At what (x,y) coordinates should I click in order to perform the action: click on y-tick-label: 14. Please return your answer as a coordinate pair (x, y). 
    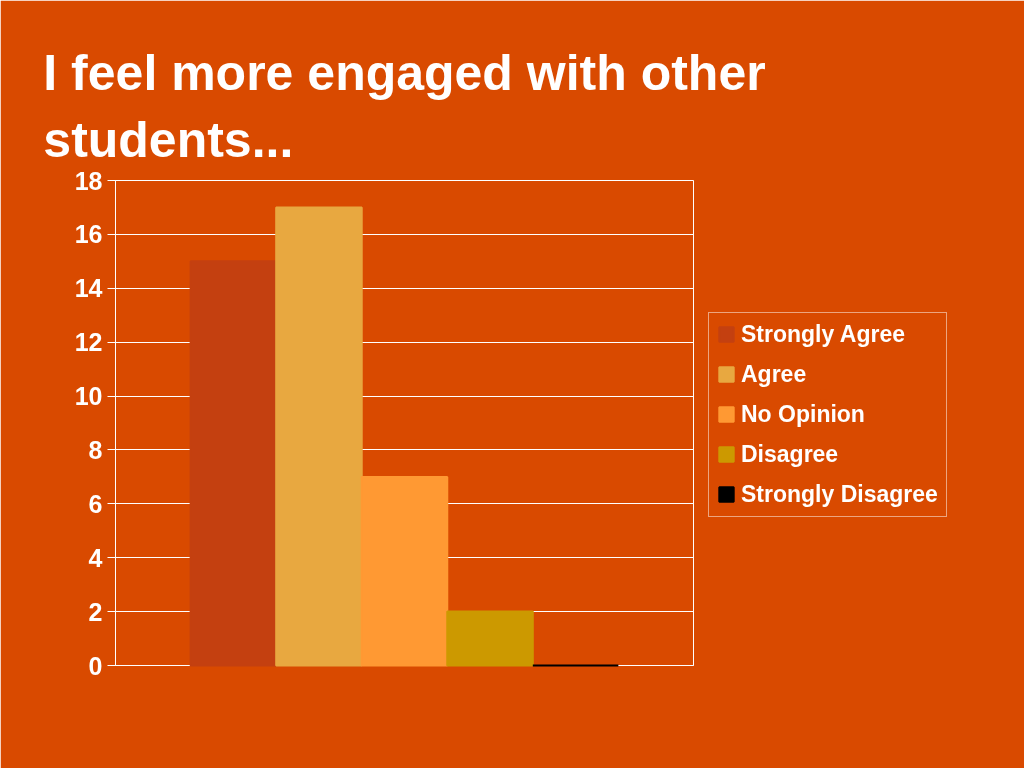
    Looking at the image, I should click on (88, 288).